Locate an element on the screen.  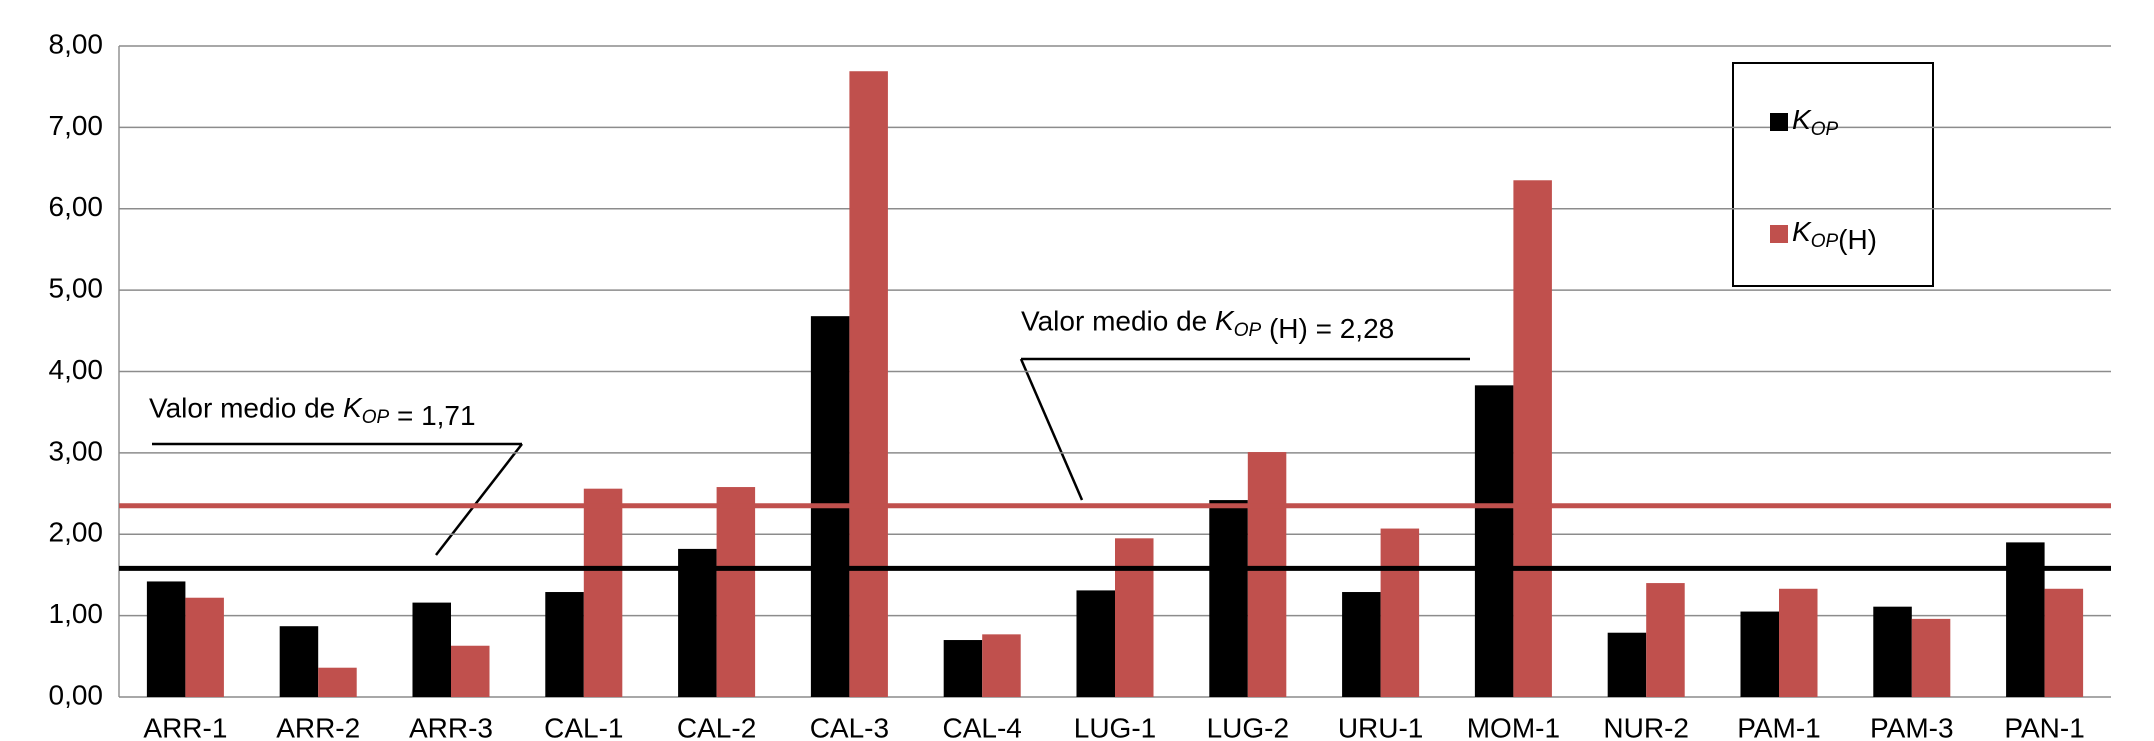
x-tick-label: PAN-1 is located at coordinates (2044, 726).